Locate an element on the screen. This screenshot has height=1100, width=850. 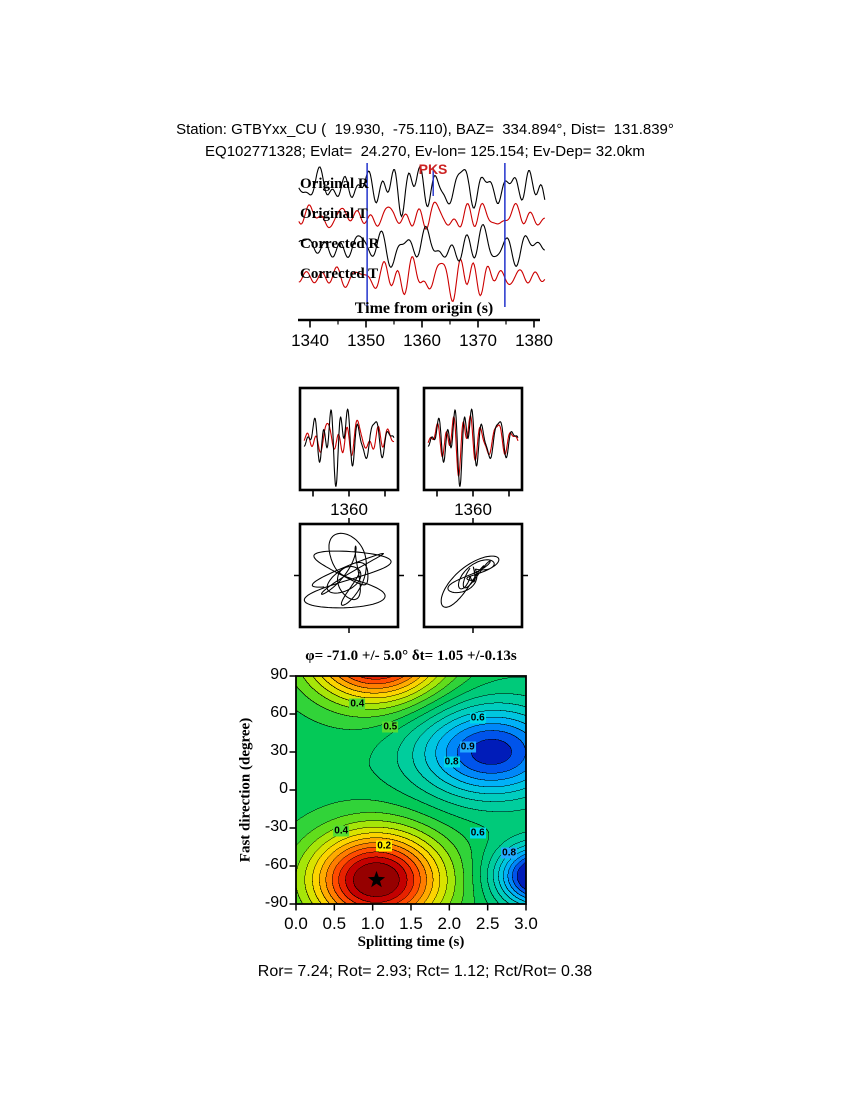
x-tick-label: 2.5 is located at coordinates (487, 923).